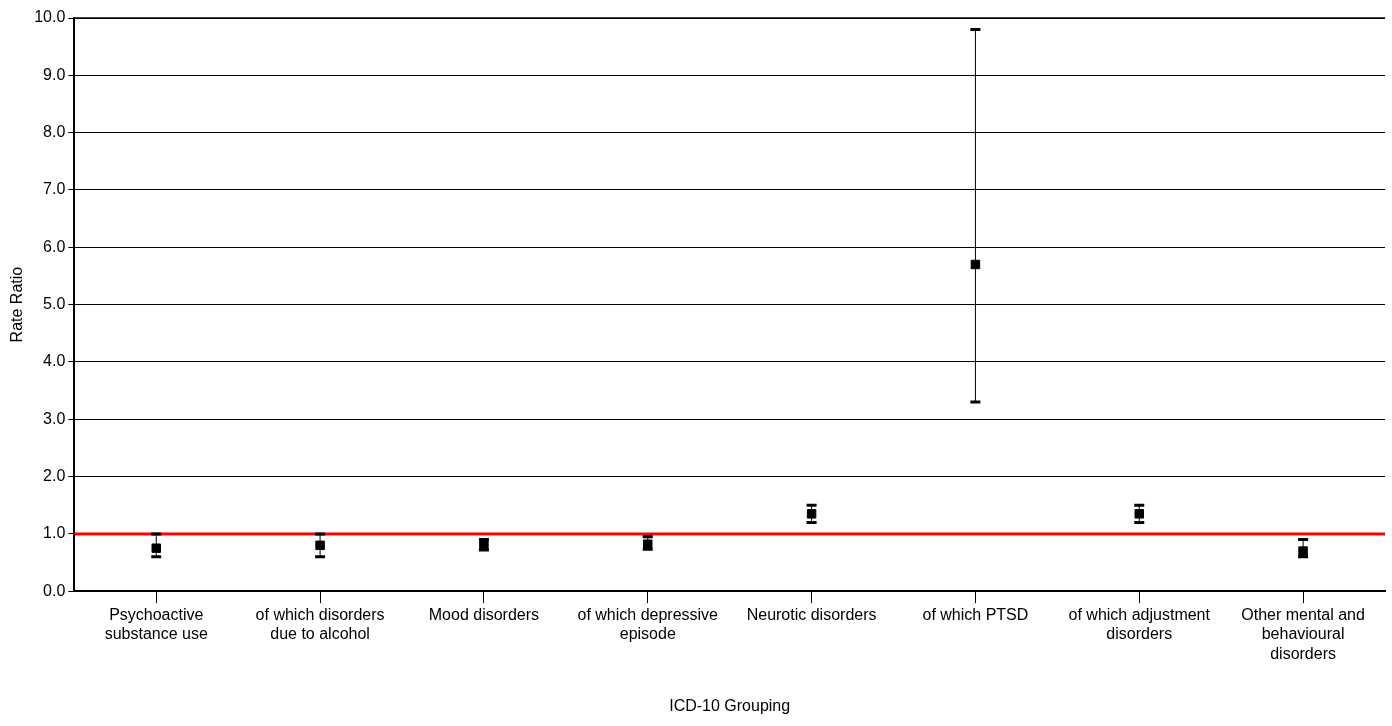 Image resolution: width=1392 pixels, height=726 pixels. I want to click on y-tick-label: 6.0, so click(54, 246).